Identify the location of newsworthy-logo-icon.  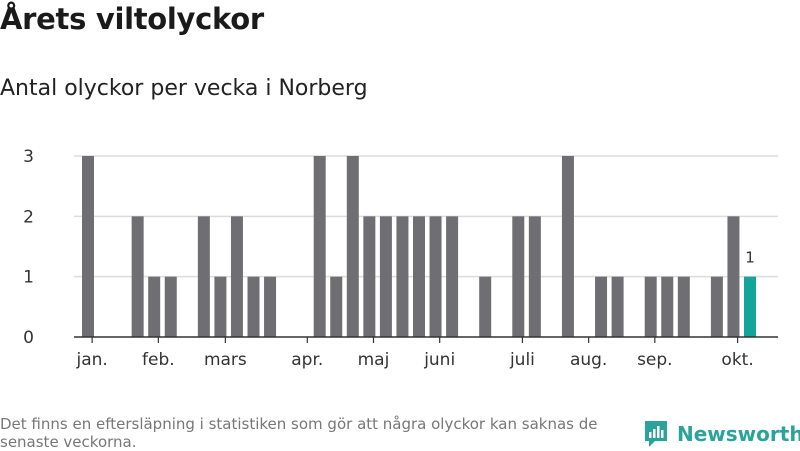
(656, 434).